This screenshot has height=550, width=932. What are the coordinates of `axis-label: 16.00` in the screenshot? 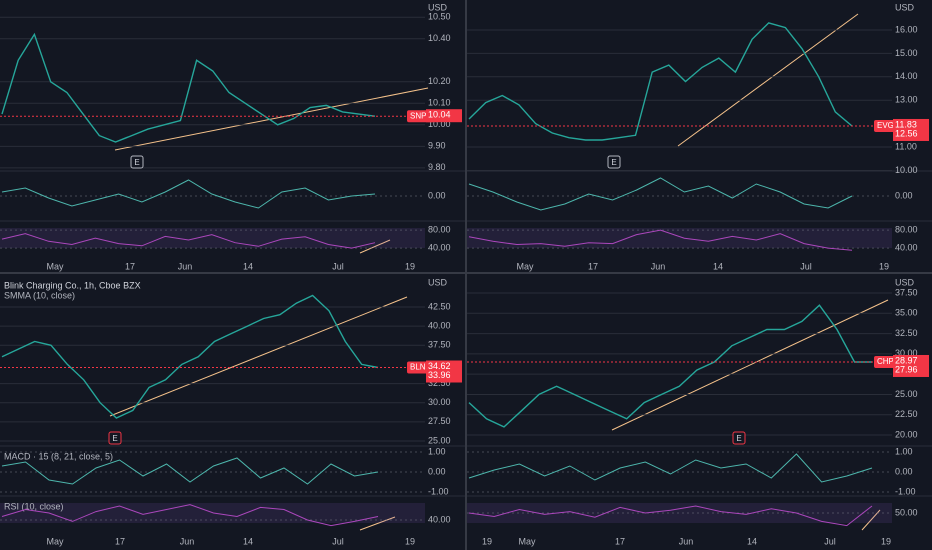 It's located at (906, 29).